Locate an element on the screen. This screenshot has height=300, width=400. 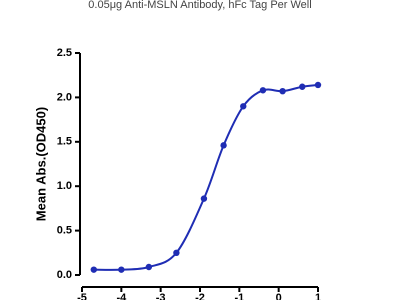
y-axis-label: Mean Abs.(OD450) is located at coordinates (40, 164).